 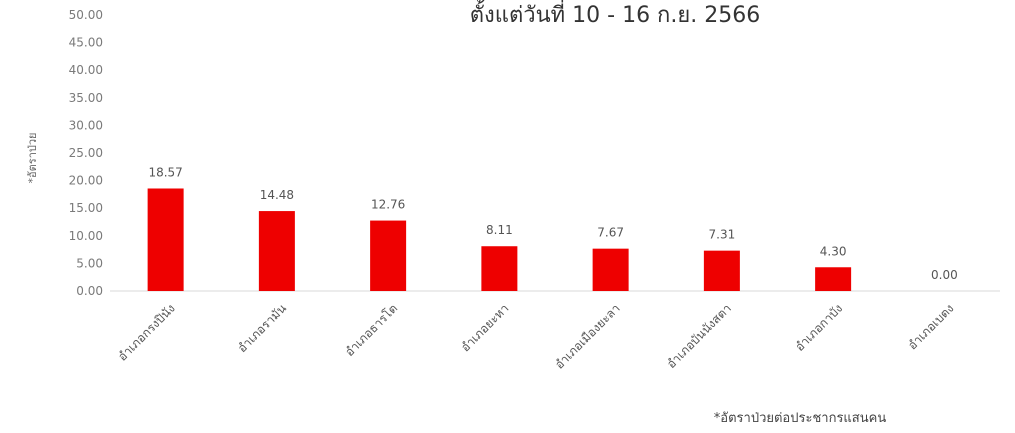 What do you see at coordinates (277, 195) in the screenshot?
I see `bar-value-label: 14.48` at bounding box center [277, 195].